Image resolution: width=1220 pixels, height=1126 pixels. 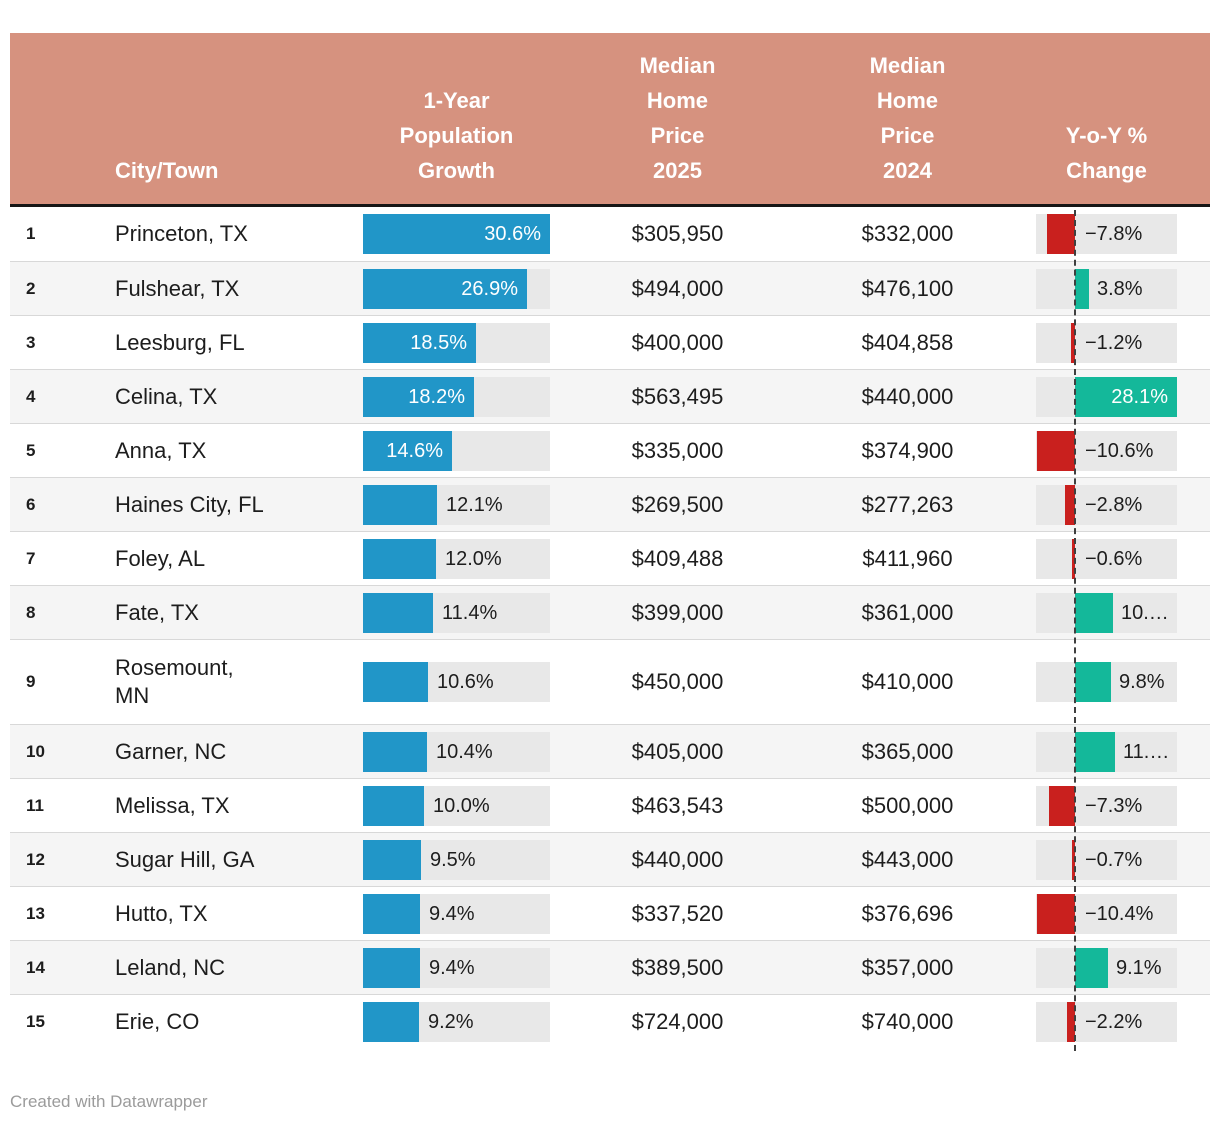 What do you see at coordinates (229, 1021) in the screenshot?
I see `city-cell: Erie, CO` at bounding box center [229, 1021].